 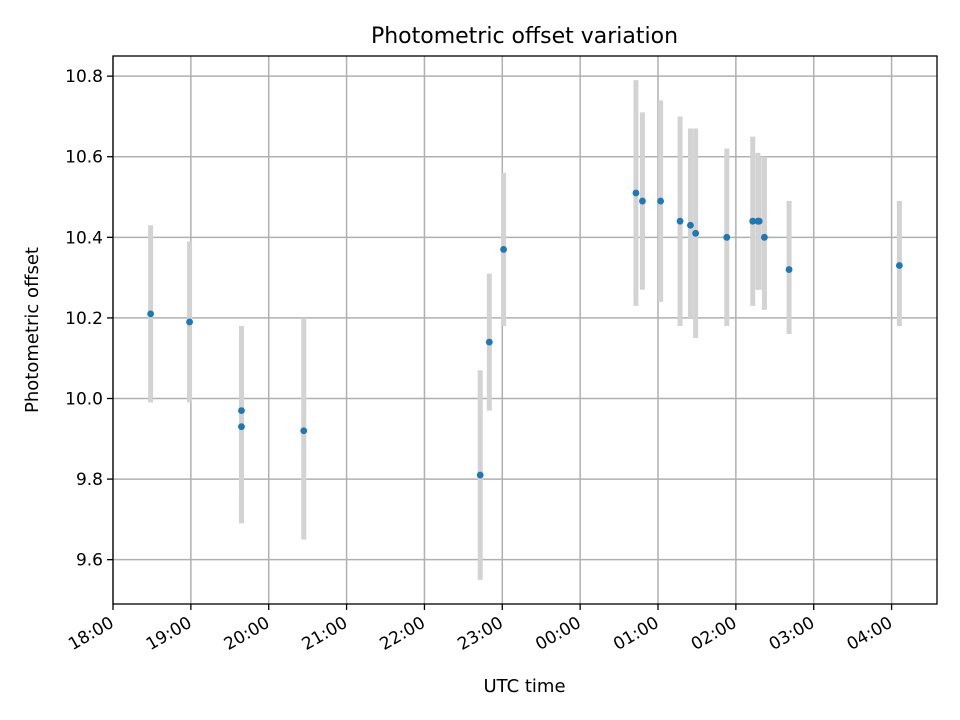 What do you see at coordinates (84, 400) in the screenshot?
I see `y-tick-label: 10.0` at bounding box center [84, 400].